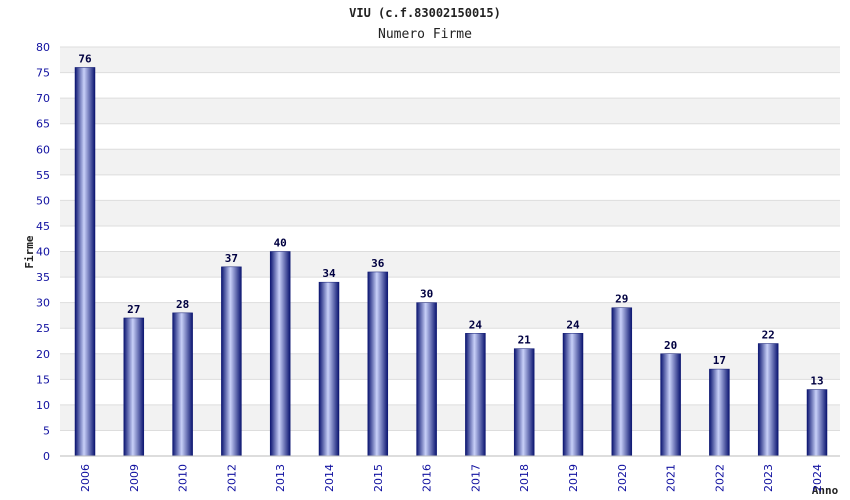  Describe the element at coordinates (182, 304) in the screenshot. I see `bar-label-2010: 28` at that location.